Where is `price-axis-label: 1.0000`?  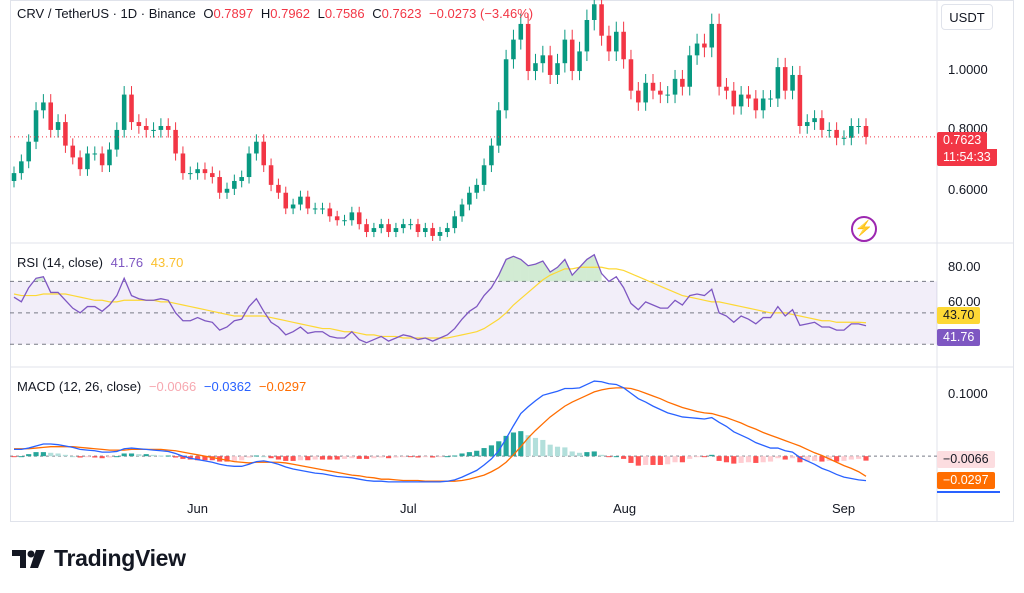
price-axis-label: 1.0000 is located at coordinates (968, 69).